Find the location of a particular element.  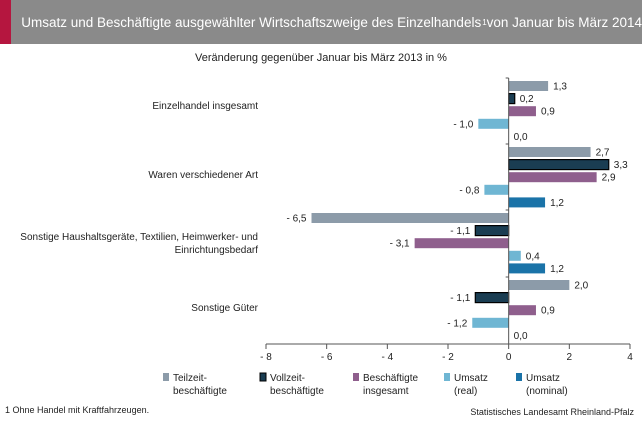

source-note: Statistisches Landesamt Rheinland-Pfalz is located at coordinates (552, 412).